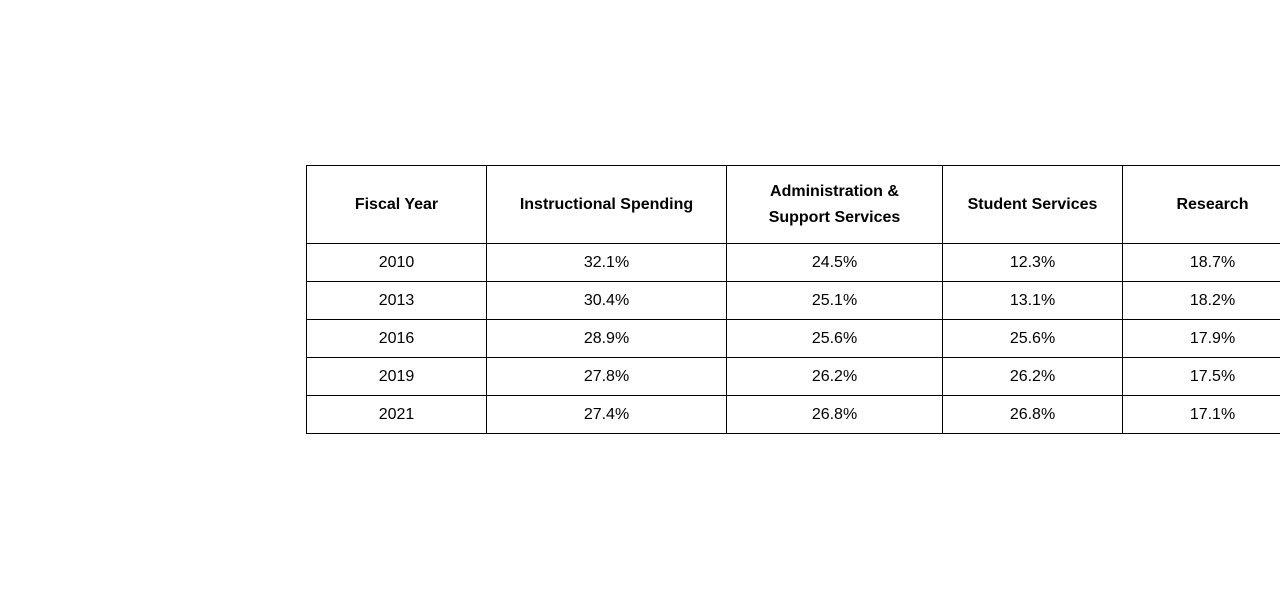 Image resolution: width=1280 pixels, height=614 pixels. I want to click on table-cell: 18.2%, so click(1201, 300).